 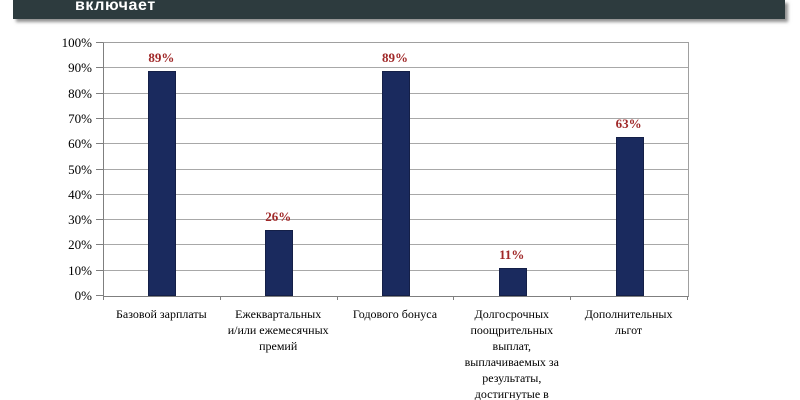 What do you see at coordinates (511, 362) in the screenshot?
I see `category-label-line: выплачиваемых за` at bounding box center [511, 362].